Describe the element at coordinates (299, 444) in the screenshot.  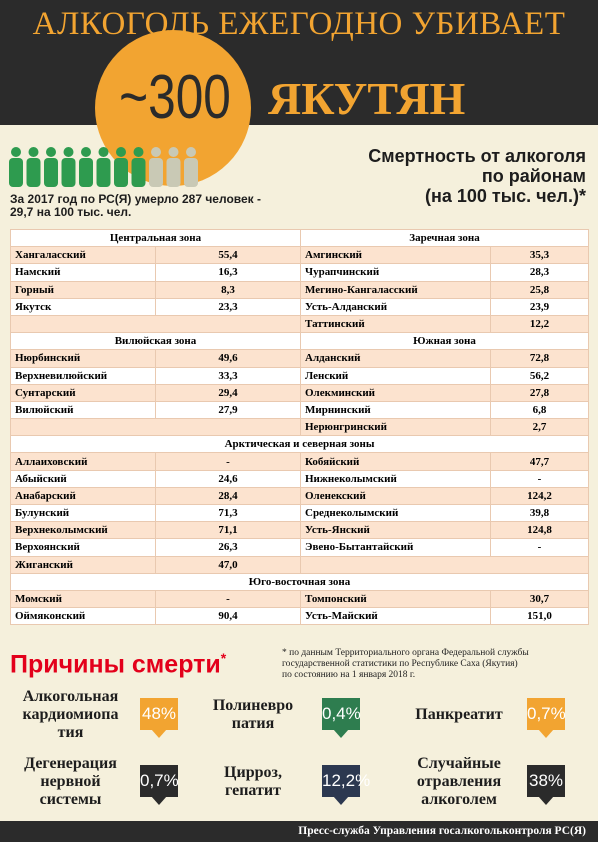
I see `zone-row: Арктическая и северная зоны` at that location.